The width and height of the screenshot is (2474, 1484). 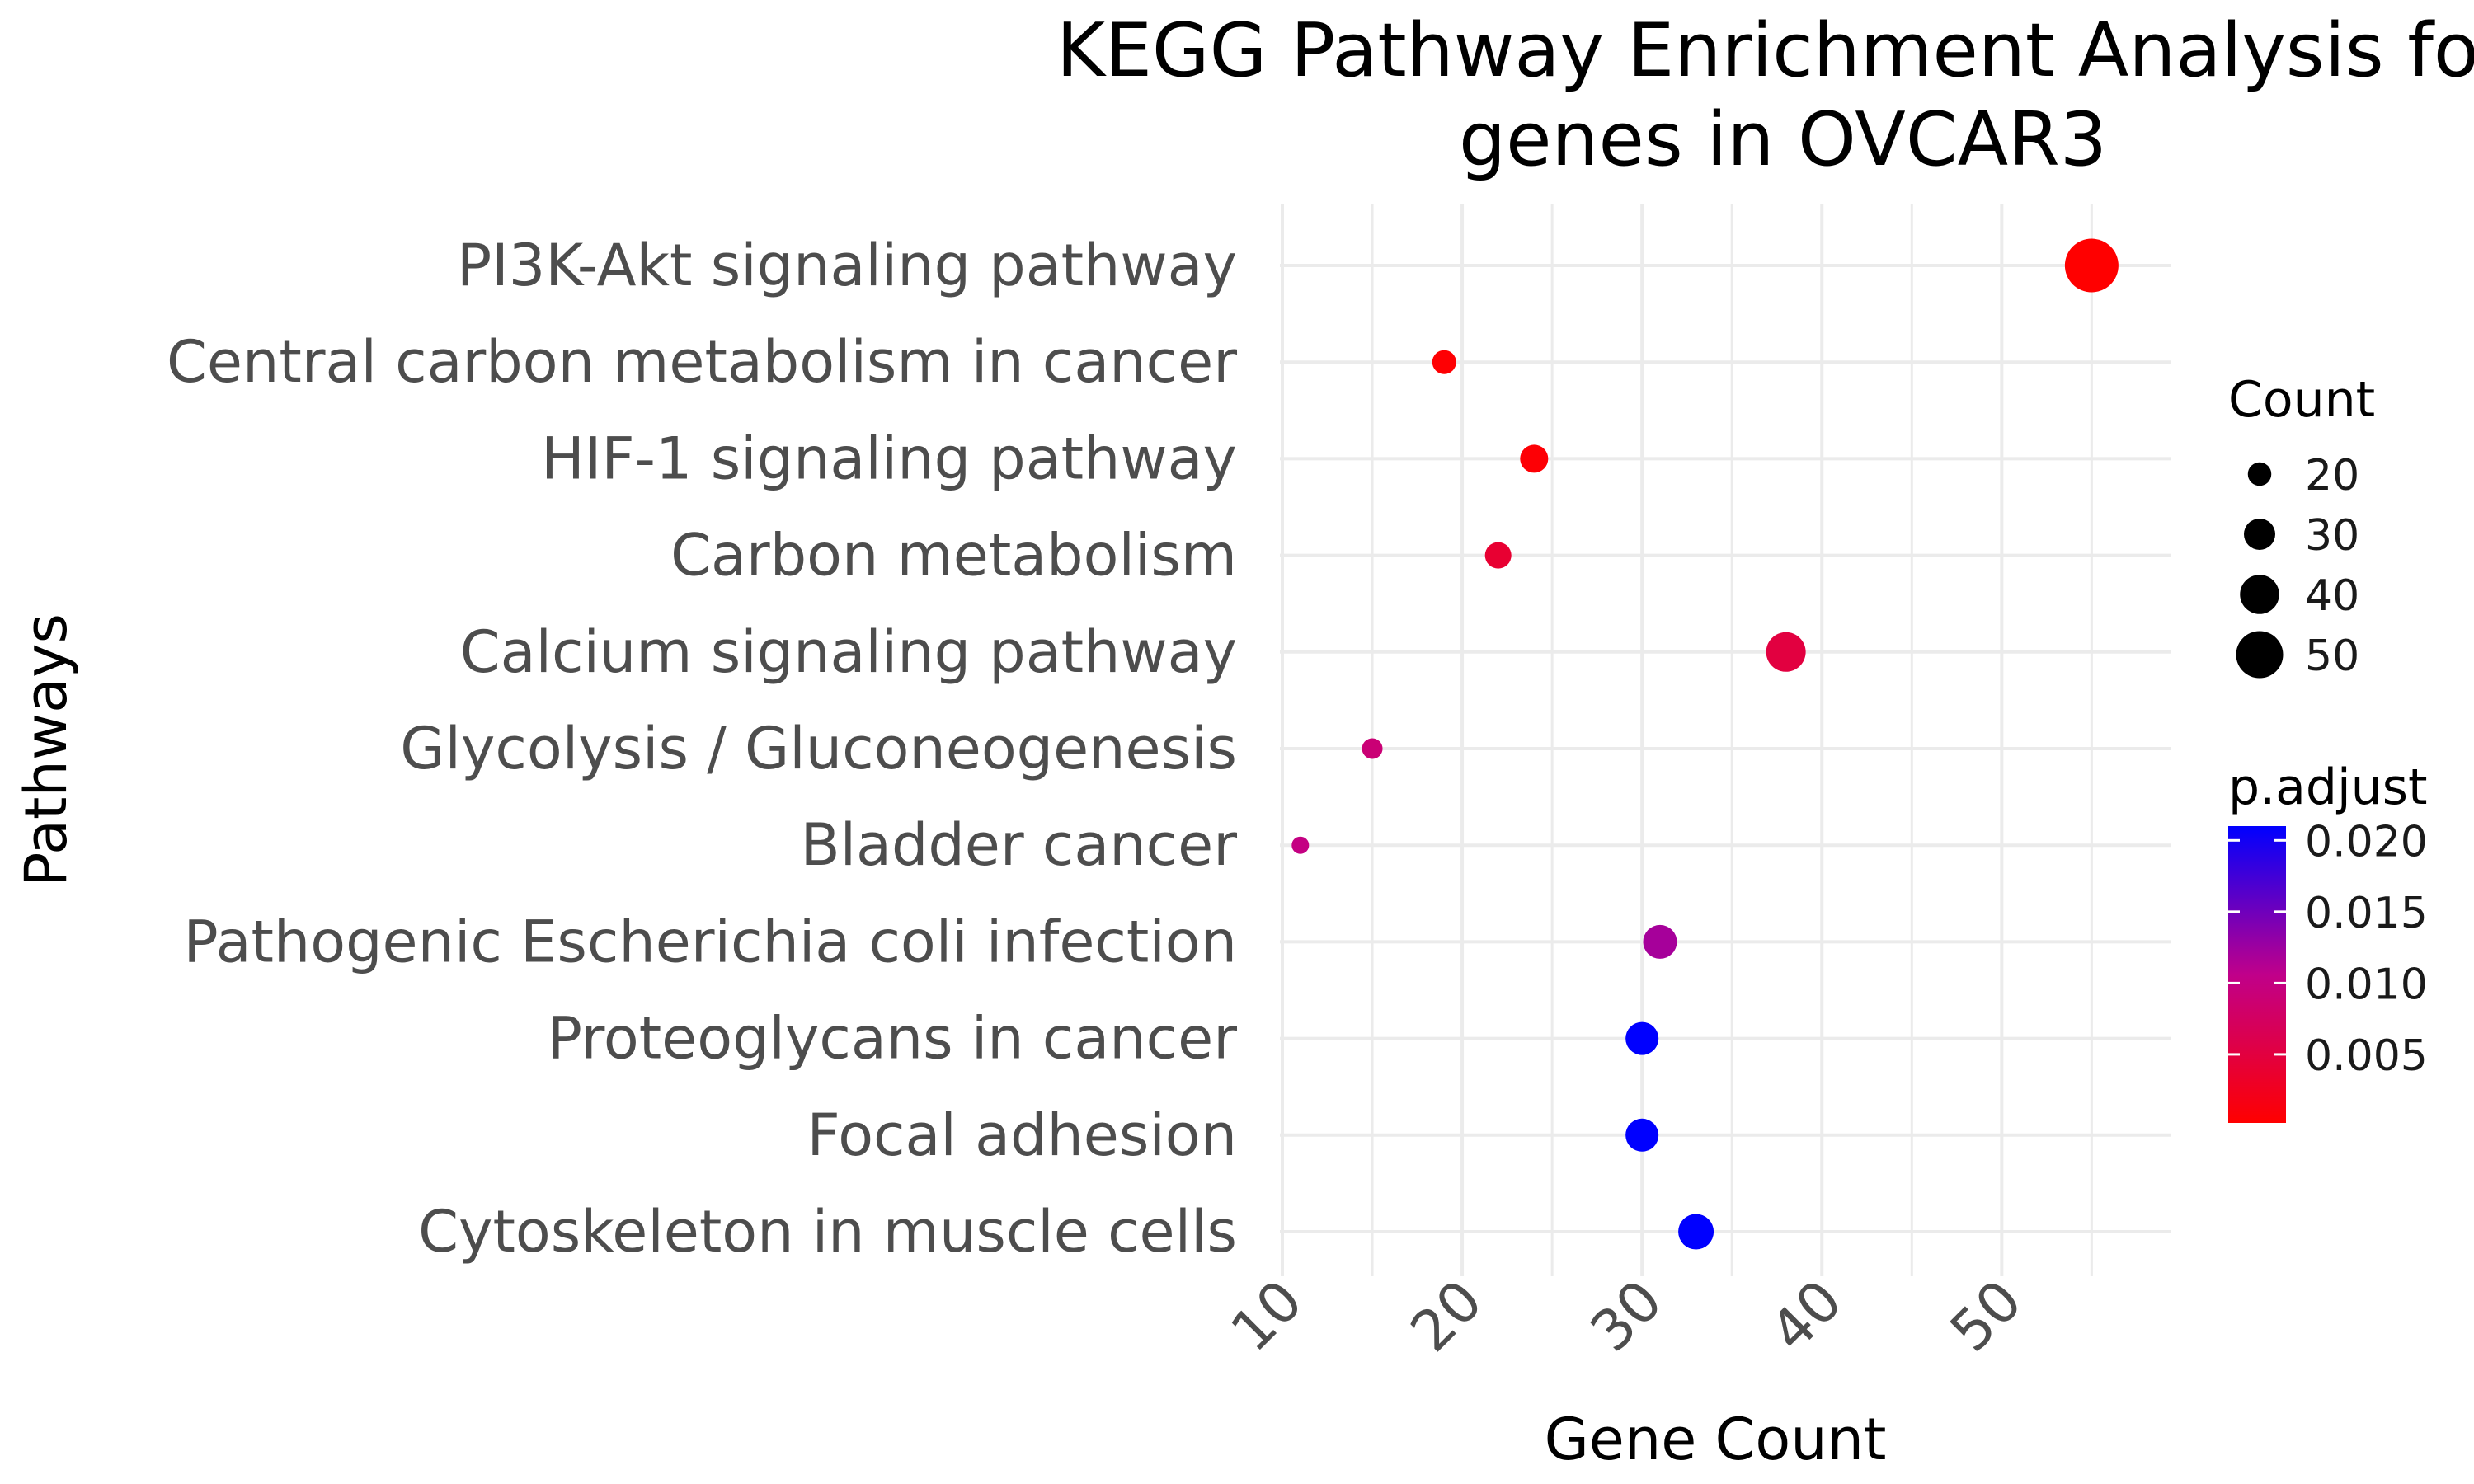 What do you see at coordinates (2328, 787) in the screenshot?
I see `p-adjust-legend-title: p.adjust` at bounding box center [2328, 787].